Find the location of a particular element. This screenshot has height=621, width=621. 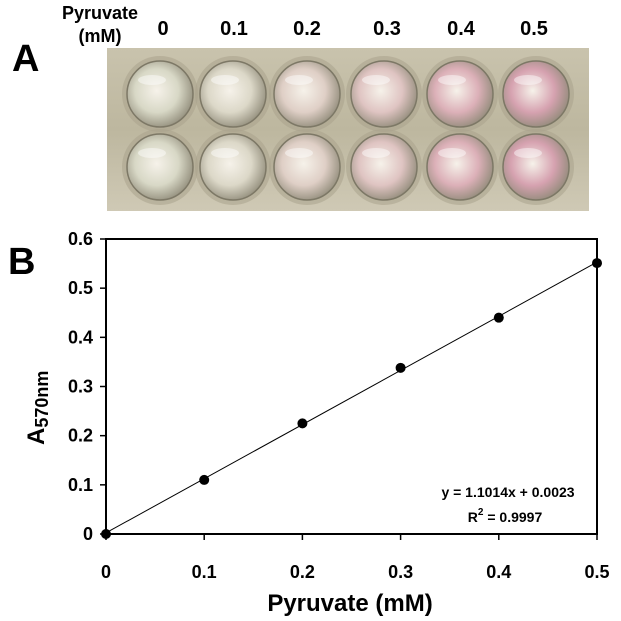

concentration-label: 0.4 is located at coordinates (461, 29).